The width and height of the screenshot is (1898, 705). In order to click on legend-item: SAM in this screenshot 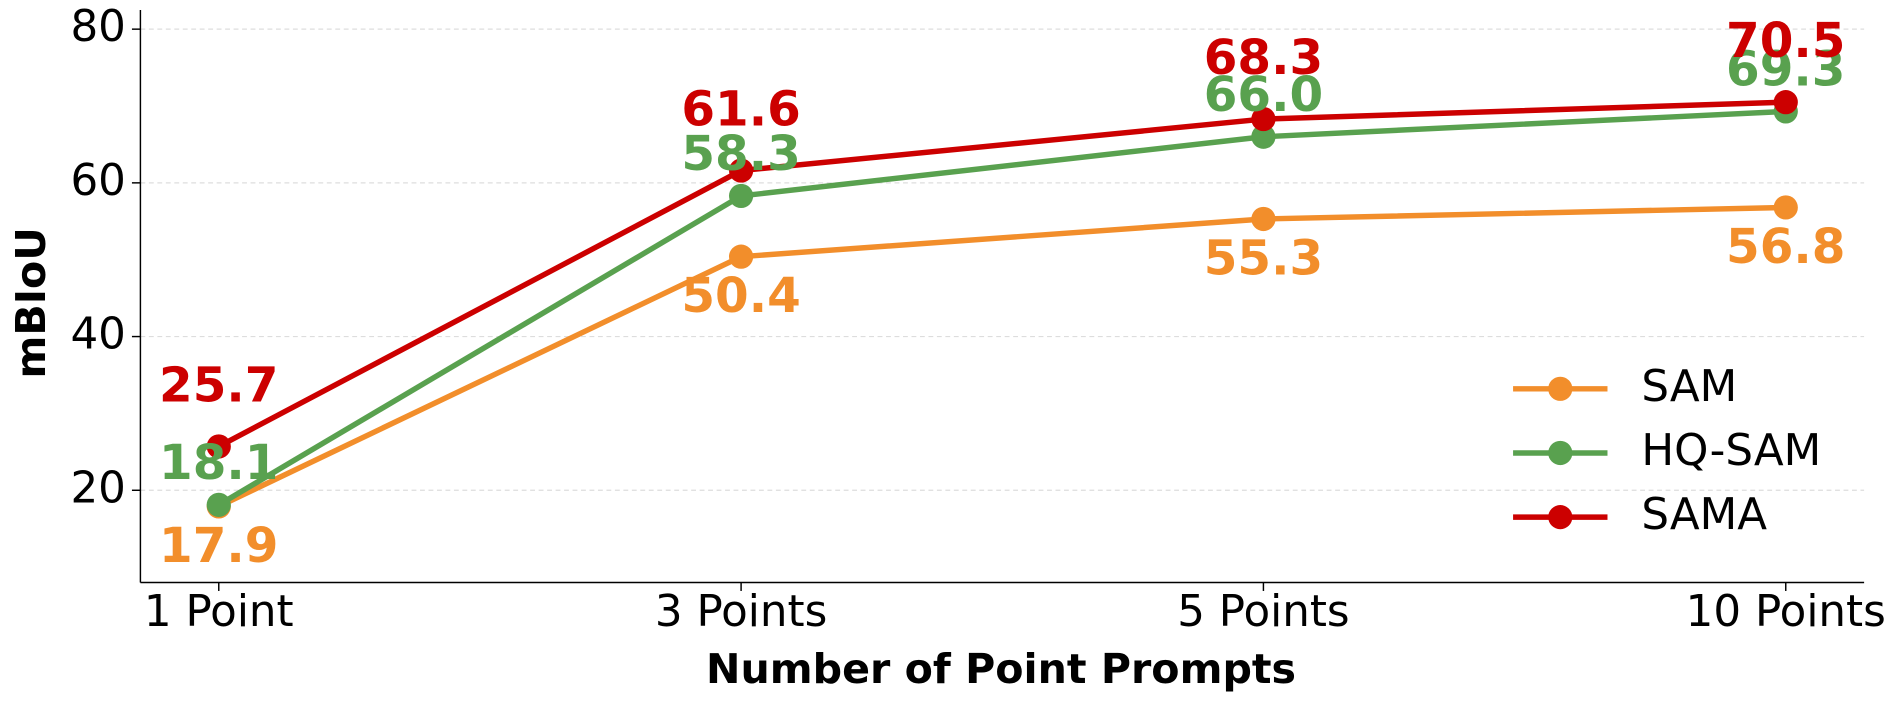, I will do `click(1625, 387)`.